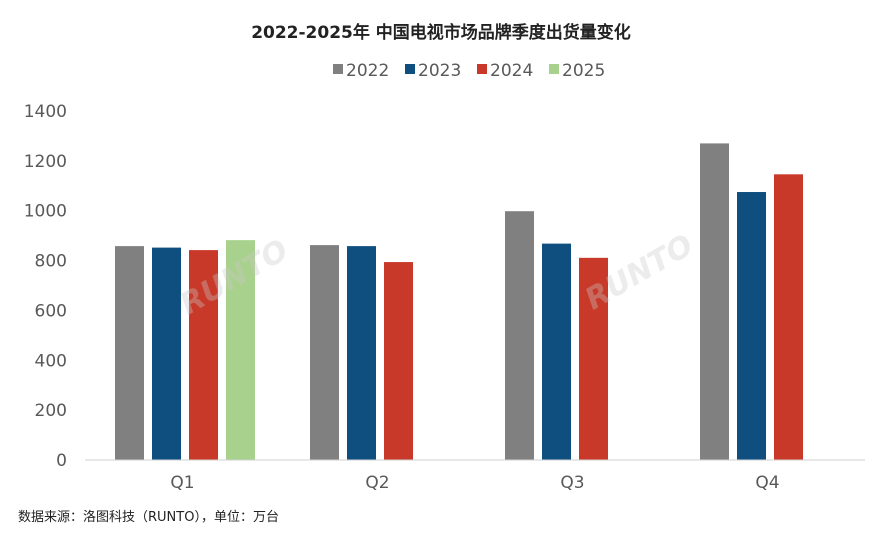 The image size is (882, 541). What do you see at coordinates (166, 353) in the screenshot?
I see `bar-2023-Q1` at bounding box center [166, 353].